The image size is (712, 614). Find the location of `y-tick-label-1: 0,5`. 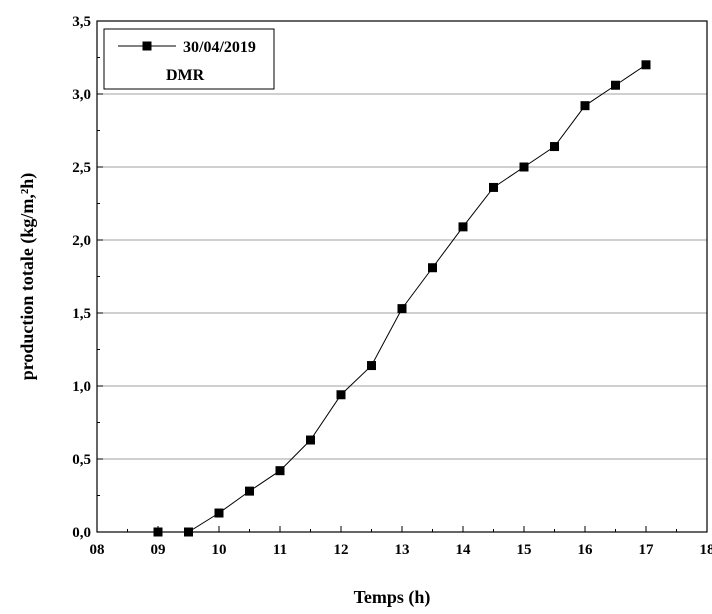

y-tick-label-1: 0,5 is located at coordinates (81, 460).